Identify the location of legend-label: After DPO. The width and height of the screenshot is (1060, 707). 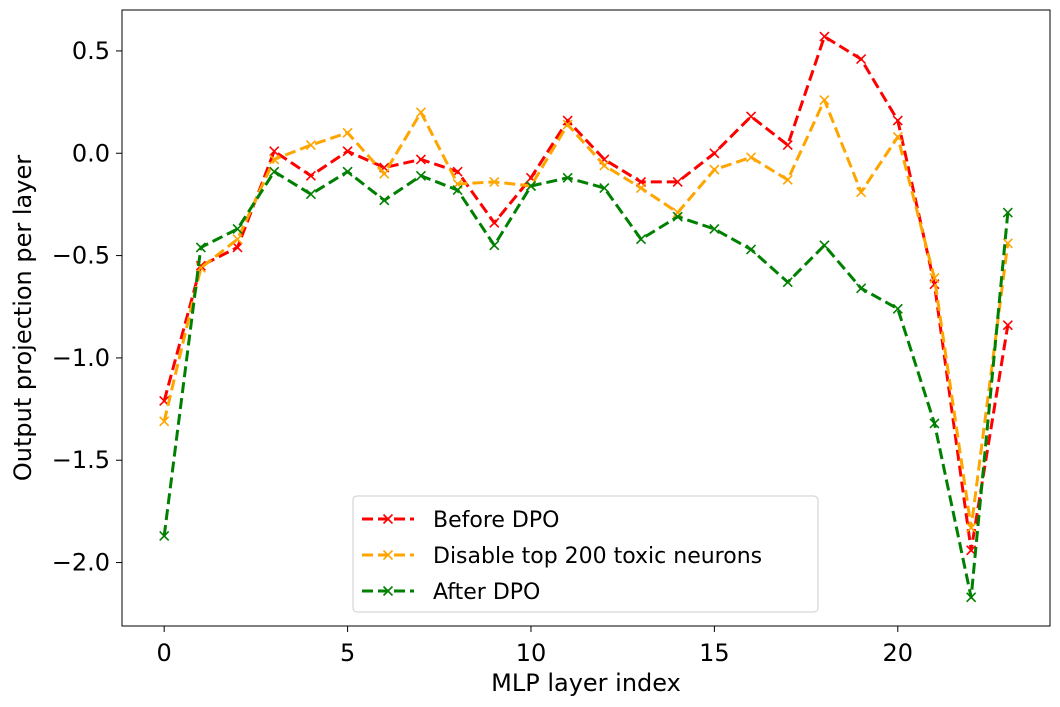
(486, 592).